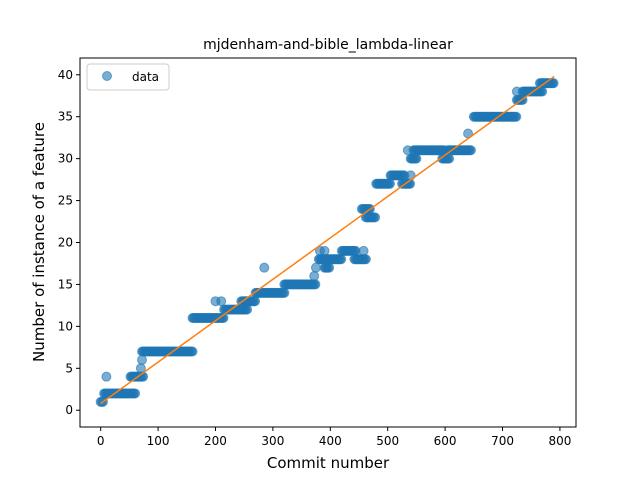 The width and height of the screenshot is (640, 480). Describe the element at coordinates (65, 284) in the screenshot. I see `y-tick-label: 15` at that location.